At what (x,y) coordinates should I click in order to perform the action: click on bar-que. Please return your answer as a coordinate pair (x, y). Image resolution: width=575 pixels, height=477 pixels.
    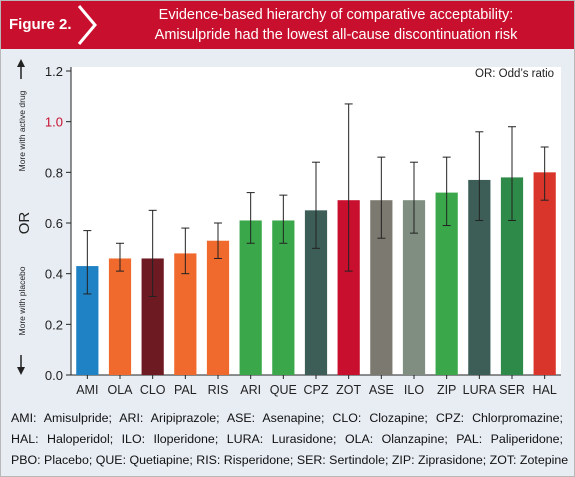
    Looking at the image, I should click on (283, 297).